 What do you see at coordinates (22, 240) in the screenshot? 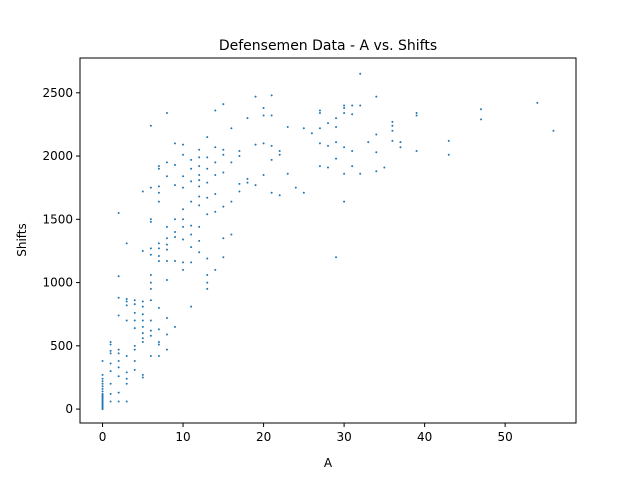
I see `y-axis-label: Shifts` at bounding box center [22, 240].